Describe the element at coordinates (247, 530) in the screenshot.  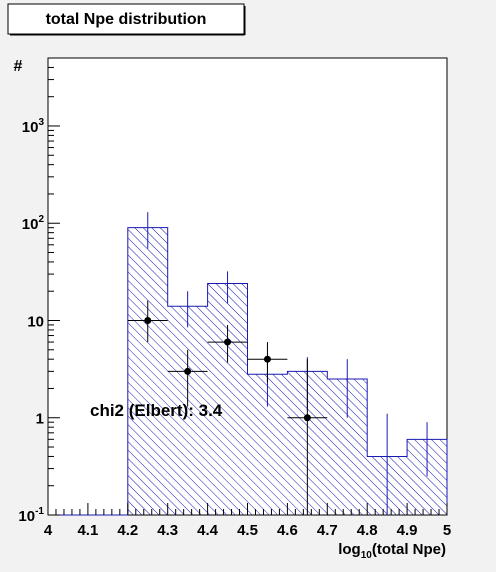
I see `x-tick-label: 4.5` at that location.